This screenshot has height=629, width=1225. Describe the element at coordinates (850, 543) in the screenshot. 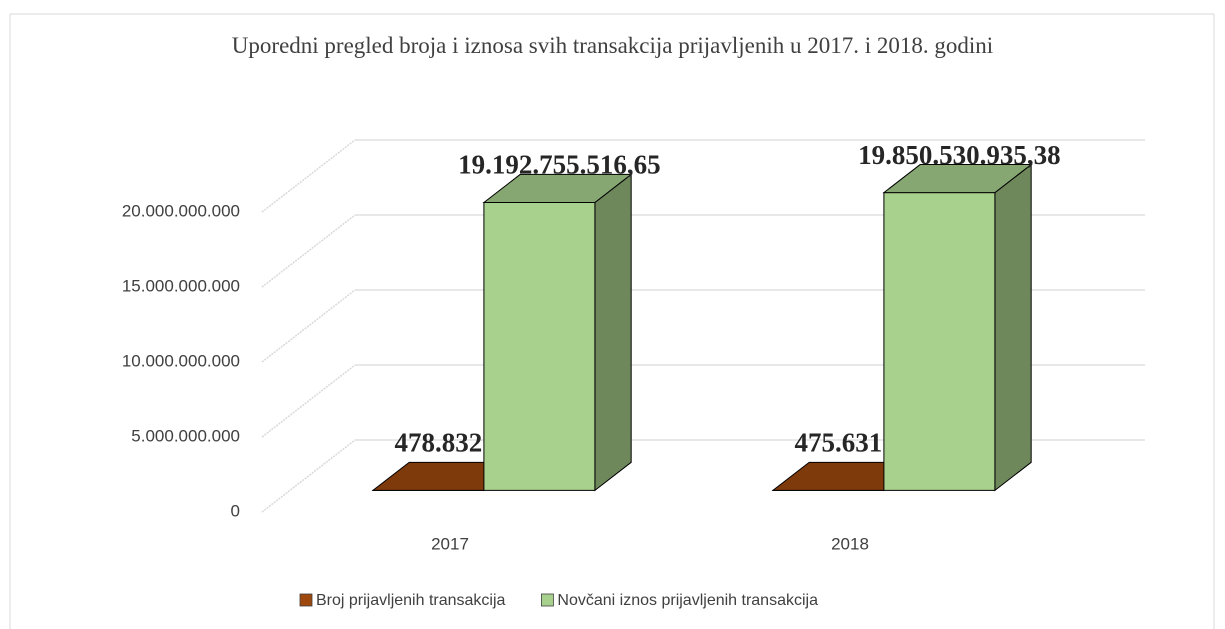

I see `x-tick-label: 2018` at that location.